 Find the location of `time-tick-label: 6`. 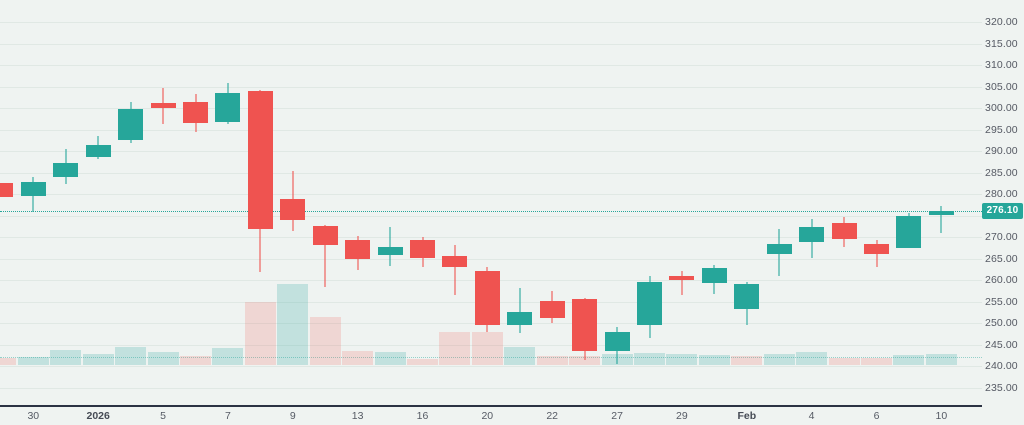

time-tick-label: 6 is located at coordinates (876, 416).